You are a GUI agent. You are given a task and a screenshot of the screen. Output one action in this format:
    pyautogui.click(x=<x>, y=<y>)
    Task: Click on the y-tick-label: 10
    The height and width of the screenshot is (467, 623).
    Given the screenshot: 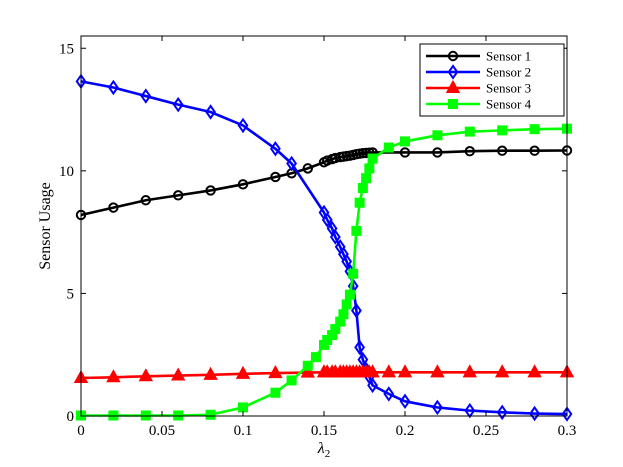 What is the action you would take?
    pyautogui.click(x=66, y=172)
    